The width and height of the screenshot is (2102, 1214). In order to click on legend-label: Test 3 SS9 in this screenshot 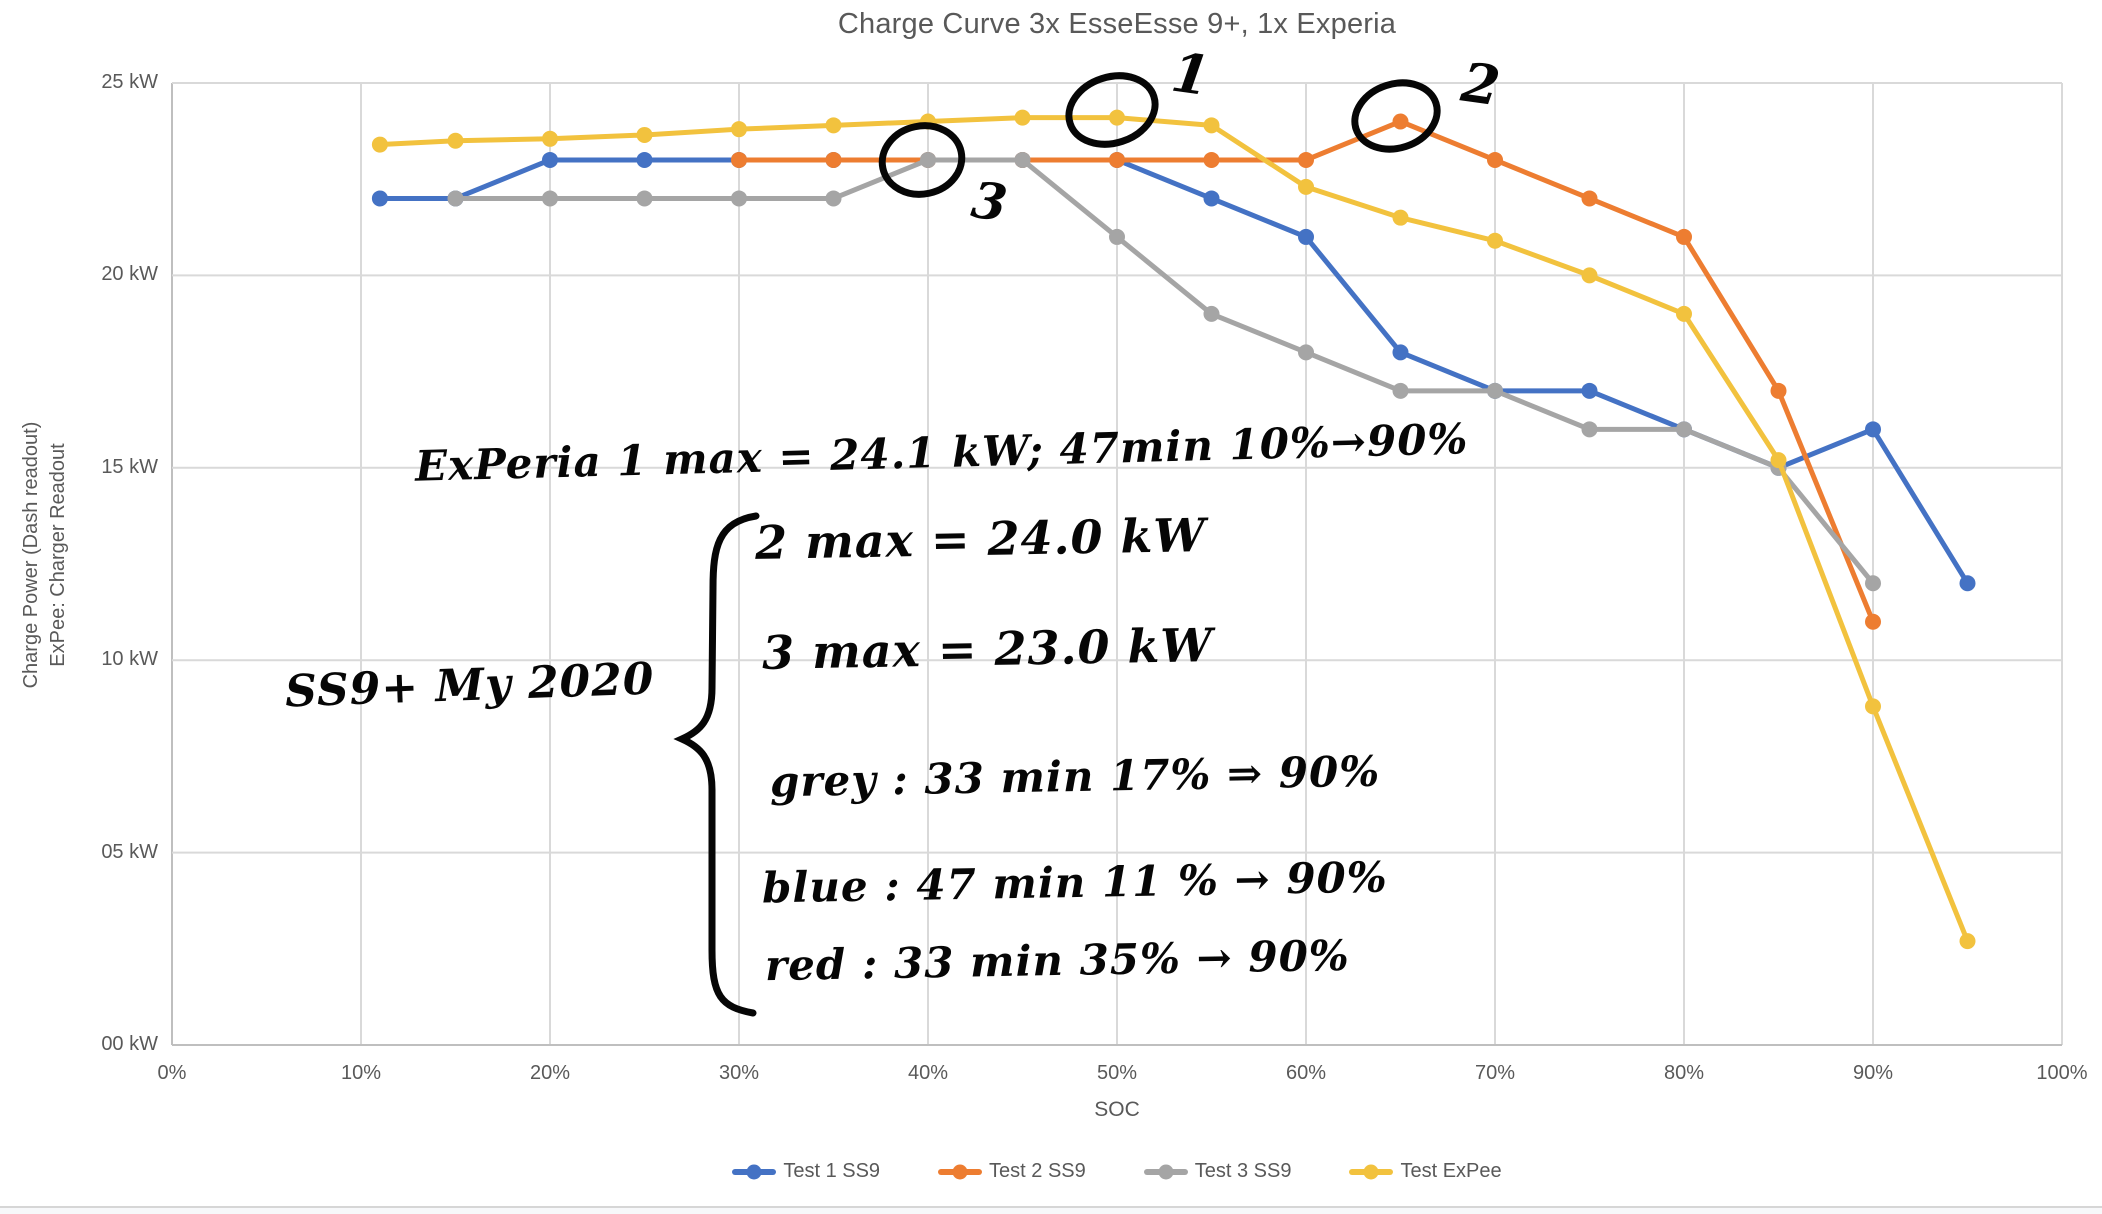, I will do `click(1243, 1171)`.